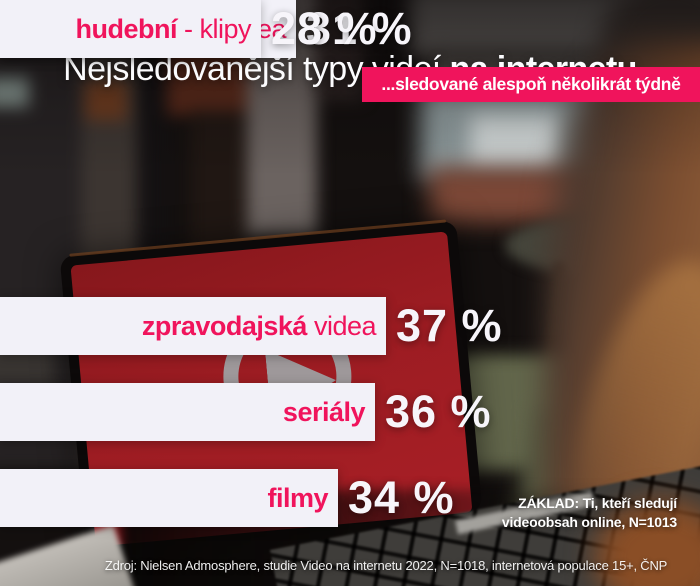 The width and height of the screenshot is (700, 586). Describe the element at coordinates (324, 28) in the screenshot. I see `bar-value: 28 %` at that location.